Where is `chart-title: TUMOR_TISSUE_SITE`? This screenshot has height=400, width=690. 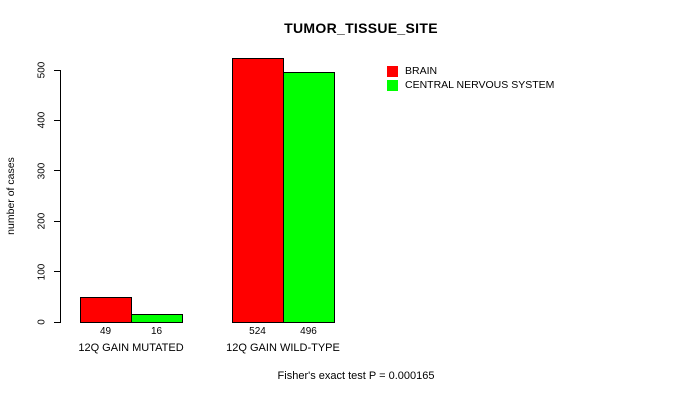 chart-title: TUMOR_TISSUE_SITE is located at coordinates (361, 28).